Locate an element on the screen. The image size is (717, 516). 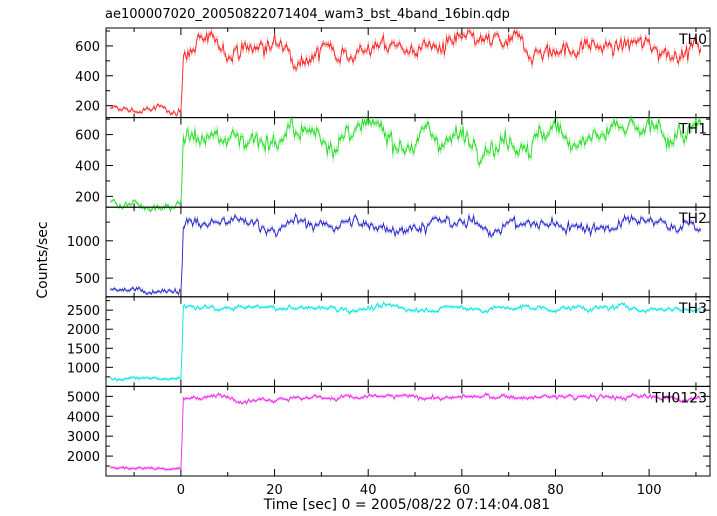
x-tick-label: 20 is located at coordinates (274, 490).